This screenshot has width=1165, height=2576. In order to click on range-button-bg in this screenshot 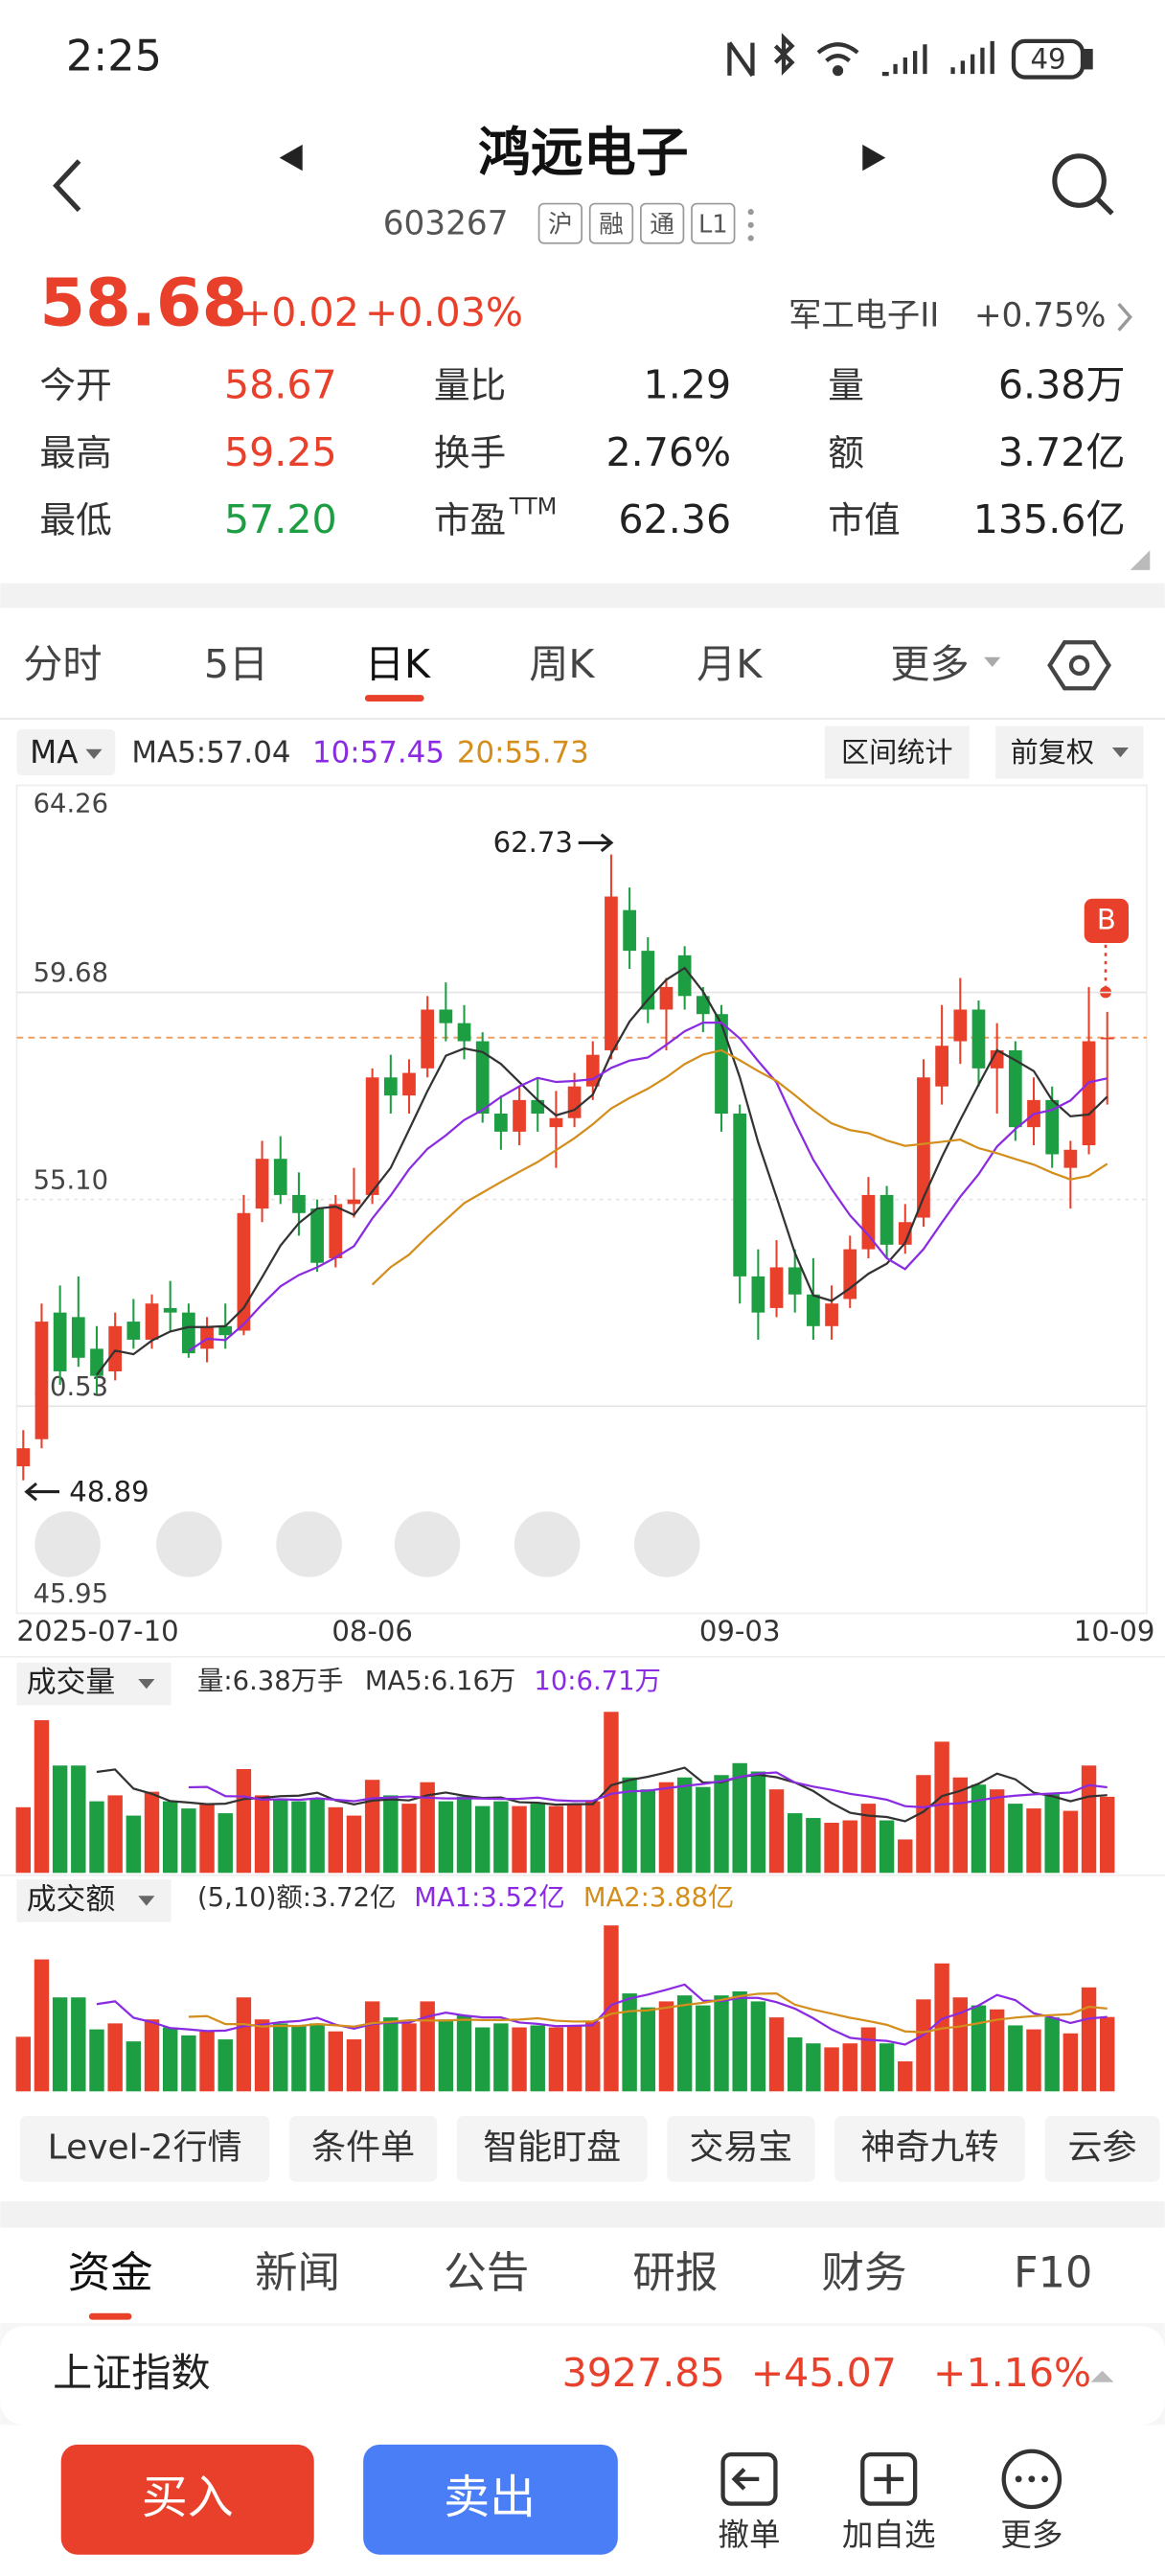, I will do `click(897, 752)`.